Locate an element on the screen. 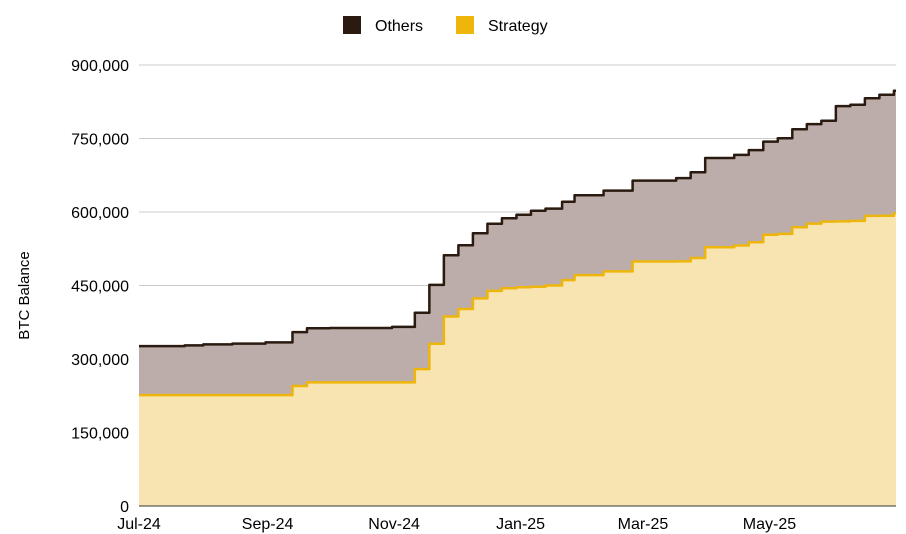 Image resolution: width=906 pixels, height=534 pixels. legend: Others Strategy is located at coordinates (445, 25).